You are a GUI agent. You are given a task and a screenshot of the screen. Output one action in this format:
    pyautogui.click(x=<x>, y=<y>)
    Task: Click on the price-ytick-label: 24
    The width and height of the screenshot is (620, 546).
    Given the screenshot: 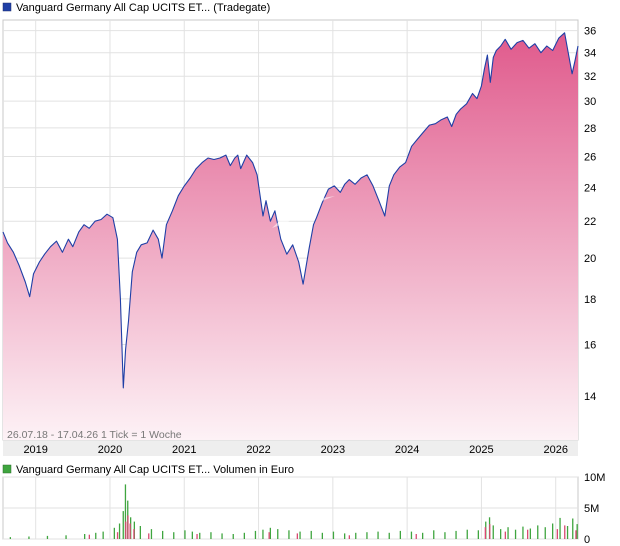 What is the action you would take?
    pyautogui.click(x=590, y=189)
    